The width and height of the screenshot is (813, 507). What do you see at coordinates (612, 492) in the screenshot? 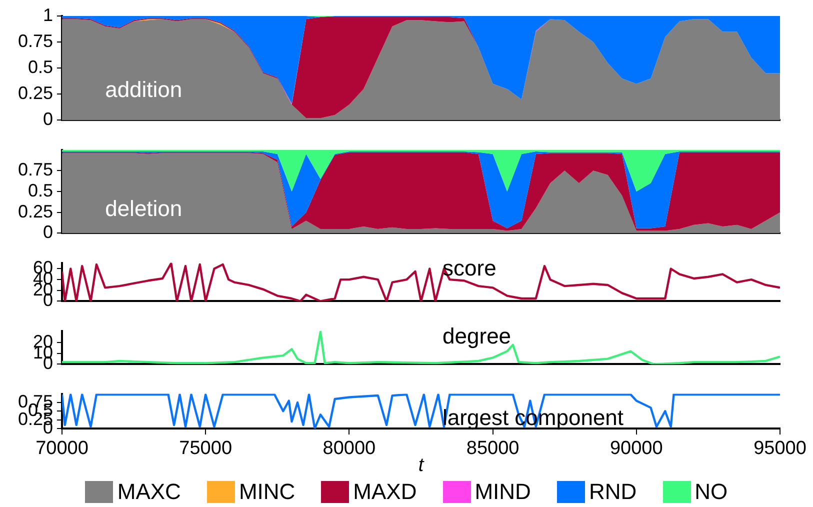
I see `legend-label: RND` at bounding box center [612, 492].